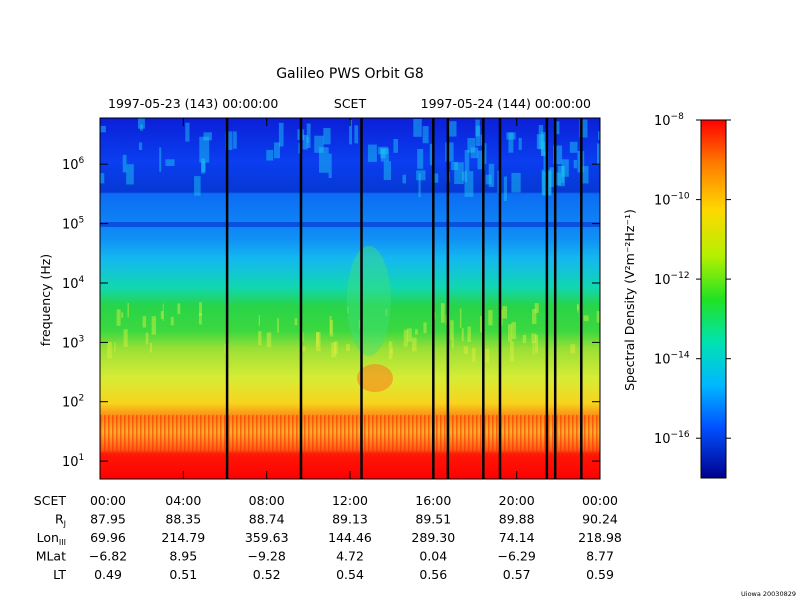 This screenshot has width=800, height=604. What do you see at coordinates (350, 574) in the screenshot?
I see `ephemeris-cell: 0.54` at bounding box center [350, 574].